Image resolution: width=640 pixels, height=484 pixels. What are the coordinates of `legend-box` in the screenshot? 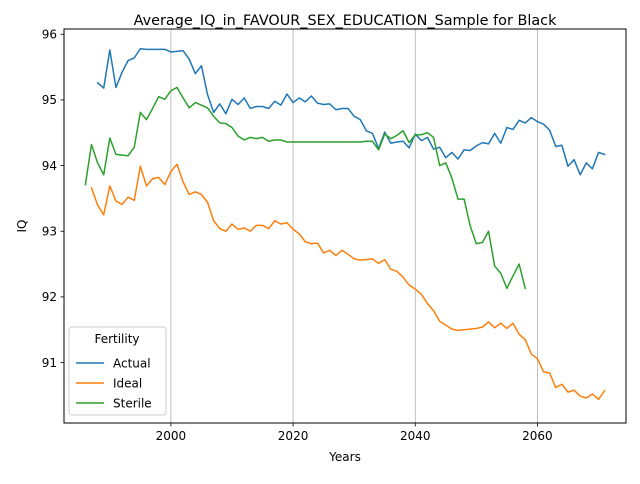 It's located at (117, 371).